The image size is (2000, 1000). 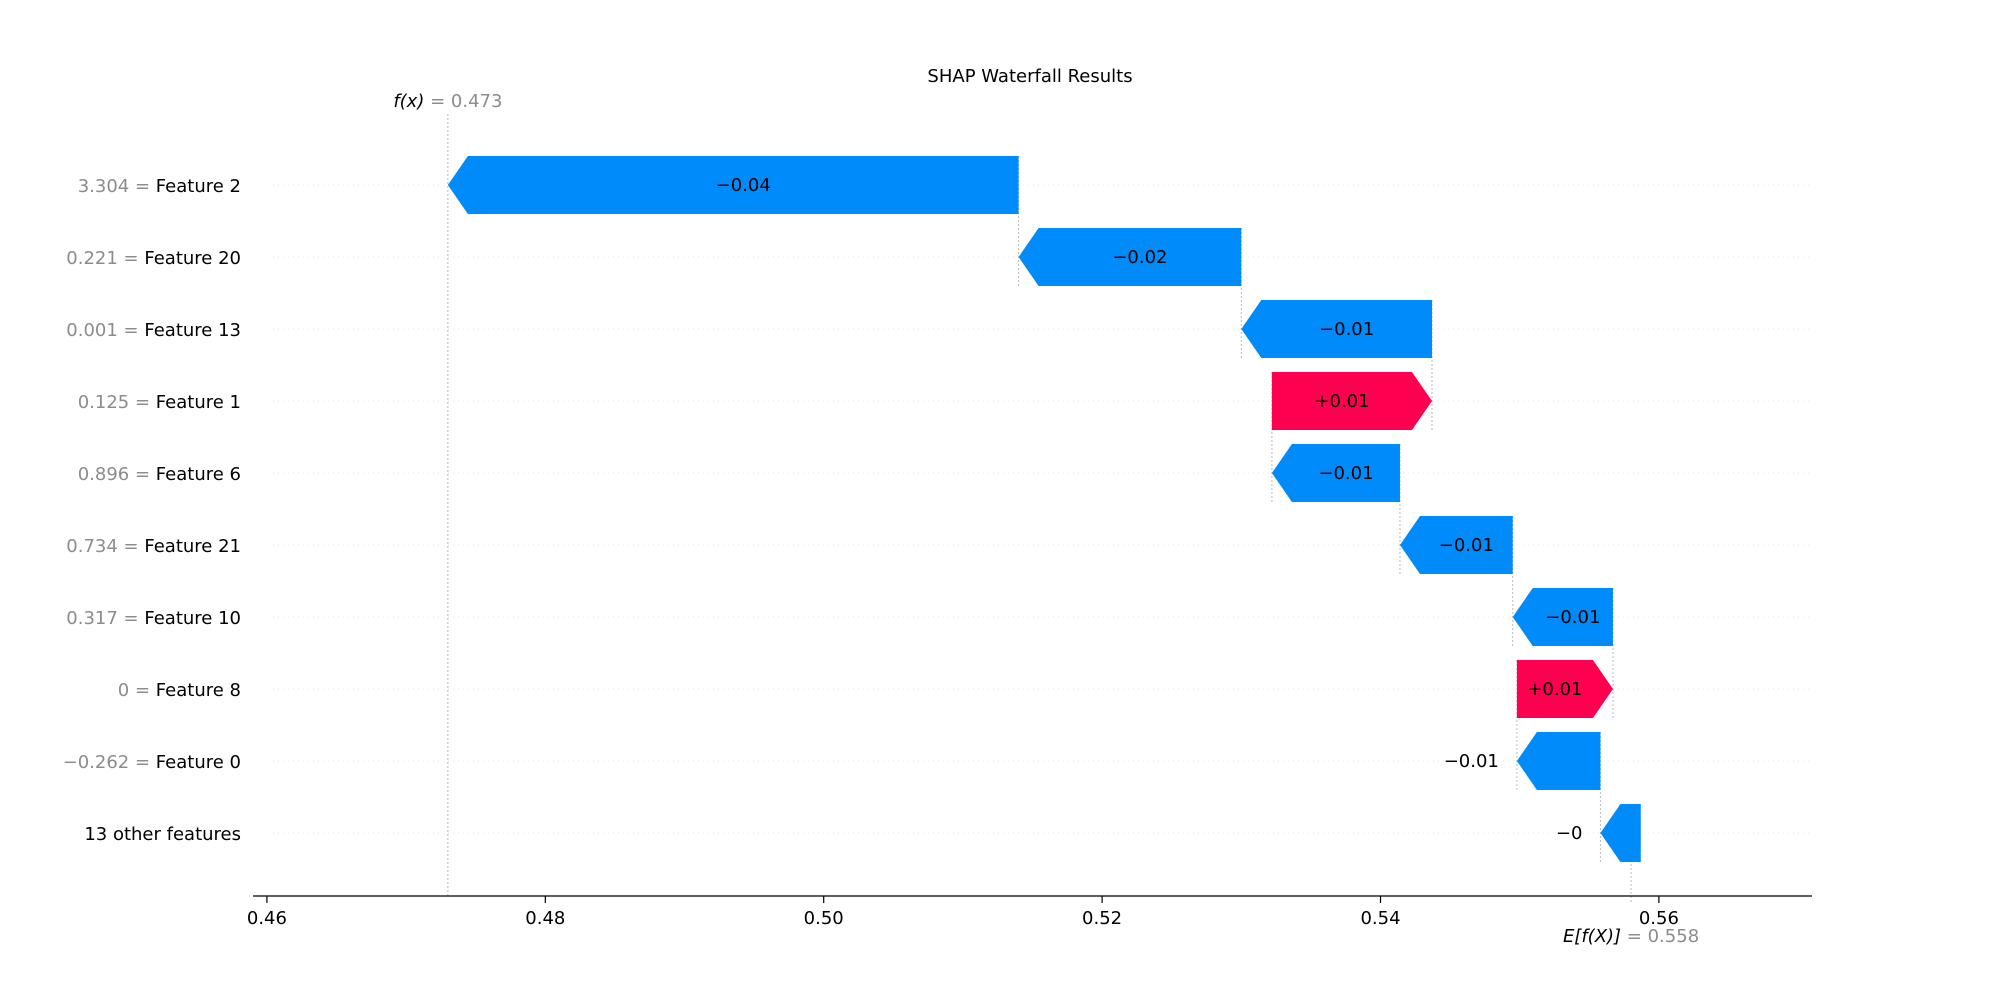 I want to click on feature-value: 0 =, so click(x=134, y=690).